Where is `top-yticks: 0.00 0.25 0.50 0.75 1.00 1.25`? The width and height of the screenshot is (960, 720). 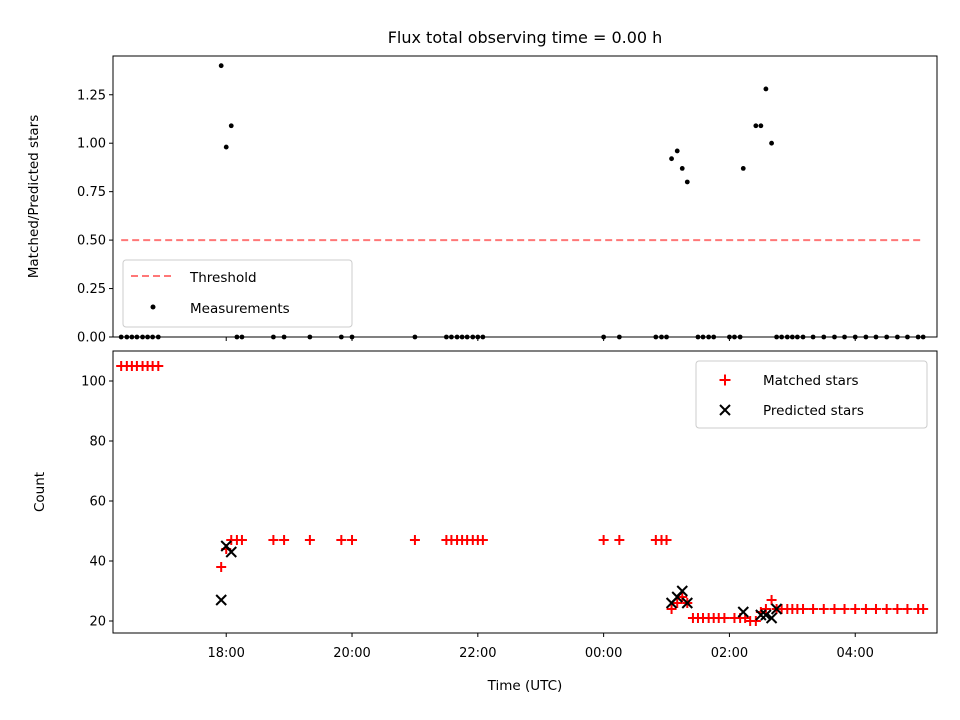 top-yticks: 0.00 0.25 0.50 0.75 1.00 1.25 is located at coordinates (95, 217).